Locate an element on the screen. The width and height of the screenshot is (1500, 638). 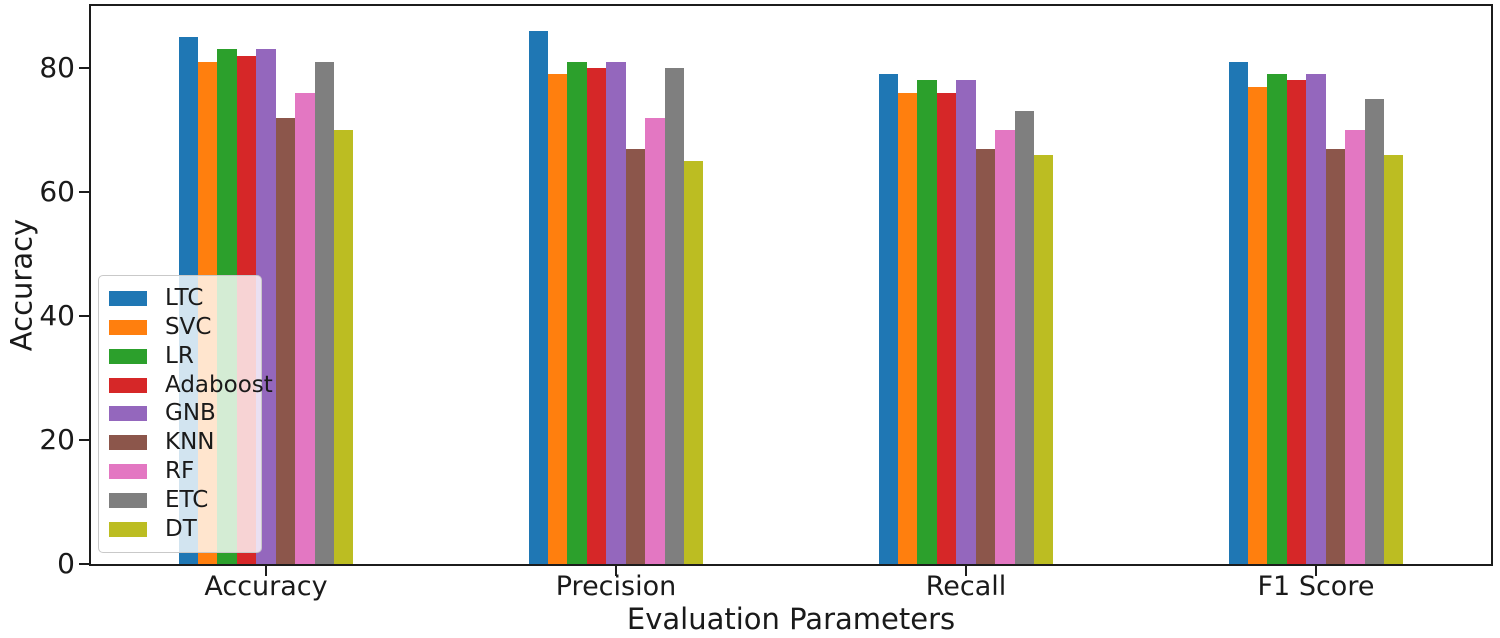
bar-etc-precision is located at coordinates (674, 316).